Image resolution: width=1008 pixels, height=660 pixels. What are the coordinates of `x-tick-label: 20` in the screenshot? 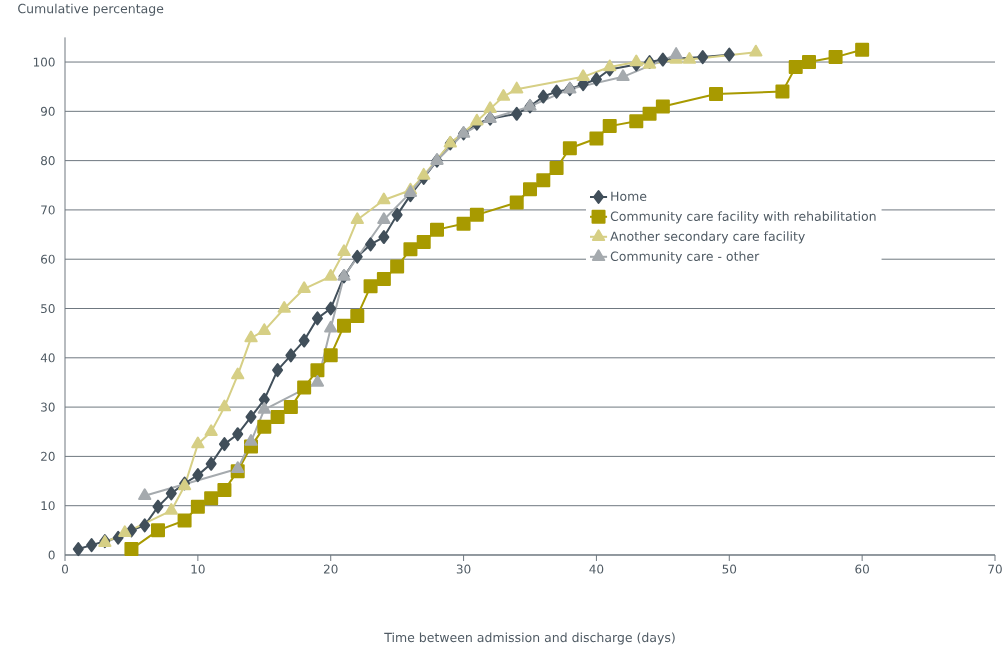 It's located at (330, 569).